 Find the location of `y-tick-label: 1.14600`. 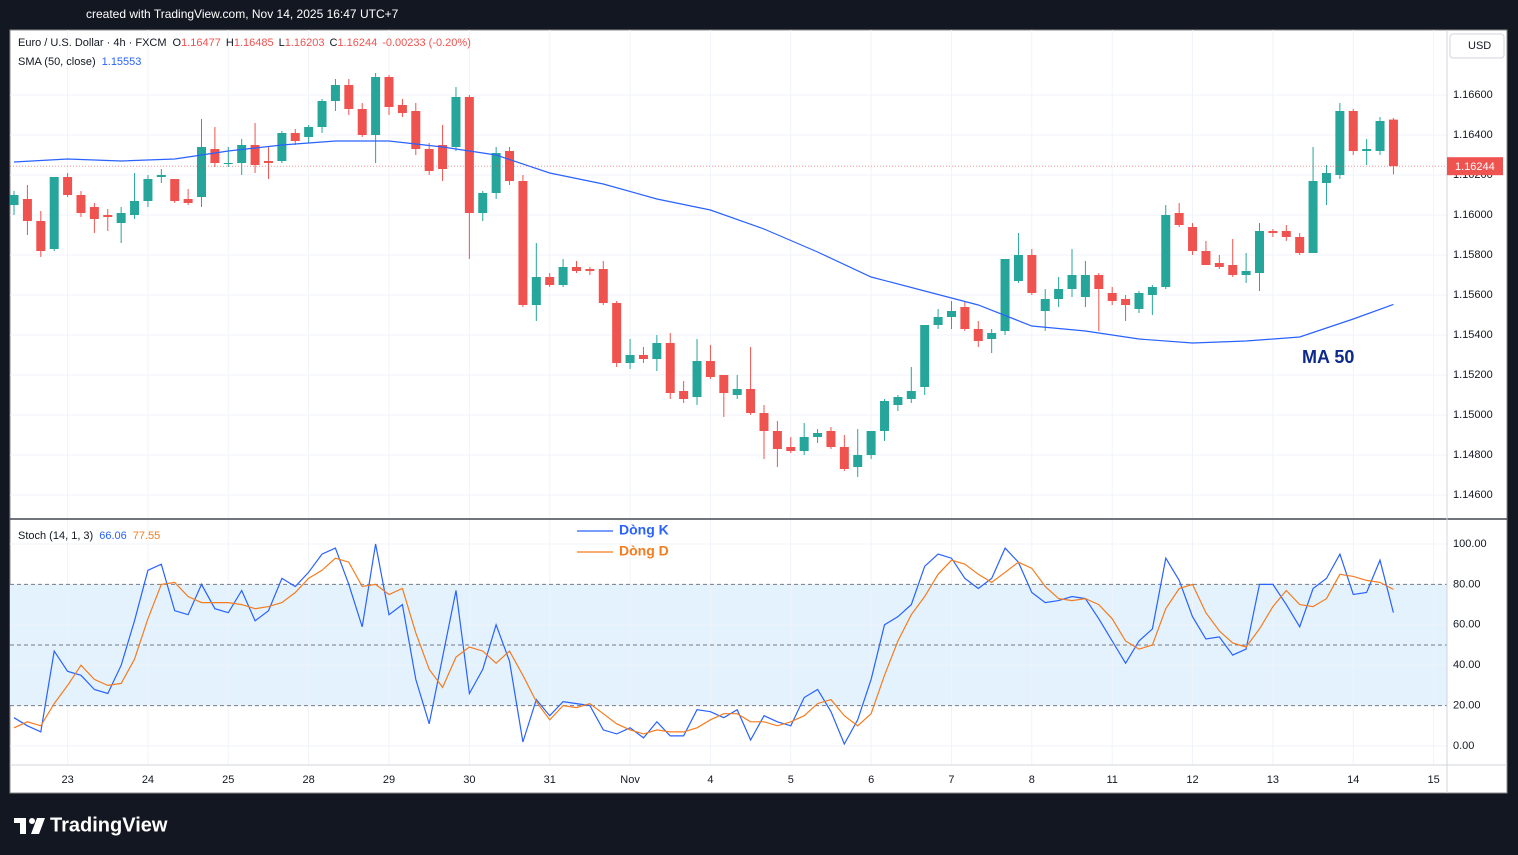

y-tick-label: 1.14600 is located at coordinates (1473, 495).